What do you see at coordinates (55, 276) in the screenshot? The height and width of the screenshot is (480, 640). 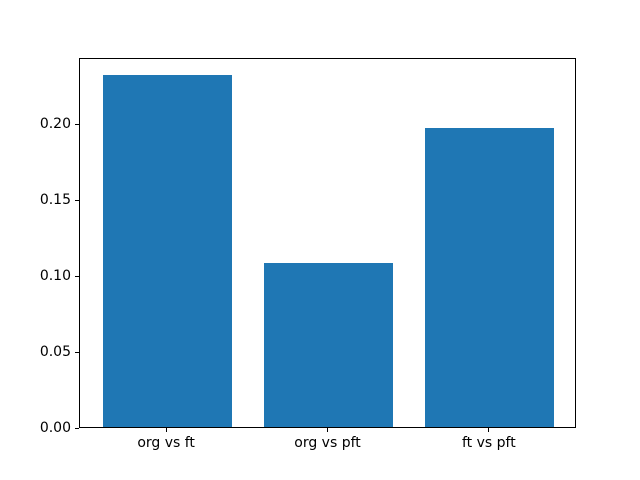 I see `y-tick-label: 0.10` at bounding box center [55, 276].